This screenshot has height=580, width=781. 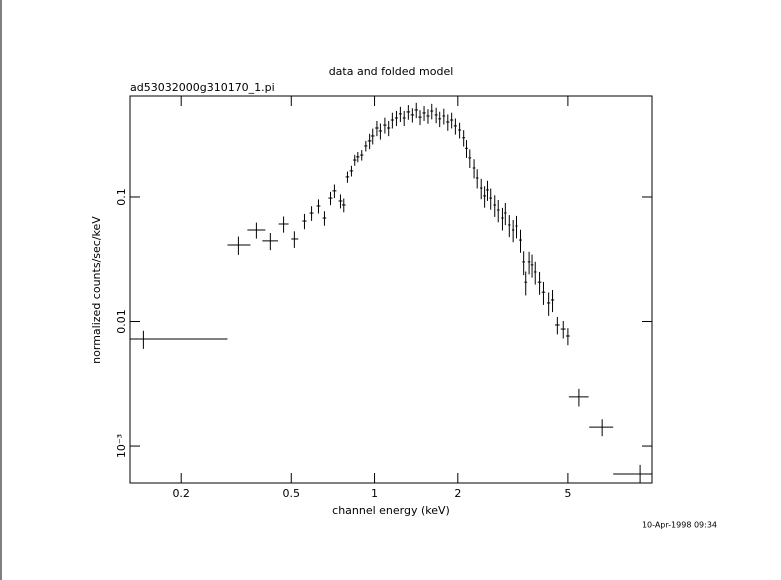 What do you see at coordinates (96, 290) in the screenshot?
I see `y-axis-label: normalized counts/sec/keV` at bounding box center [96, 290].